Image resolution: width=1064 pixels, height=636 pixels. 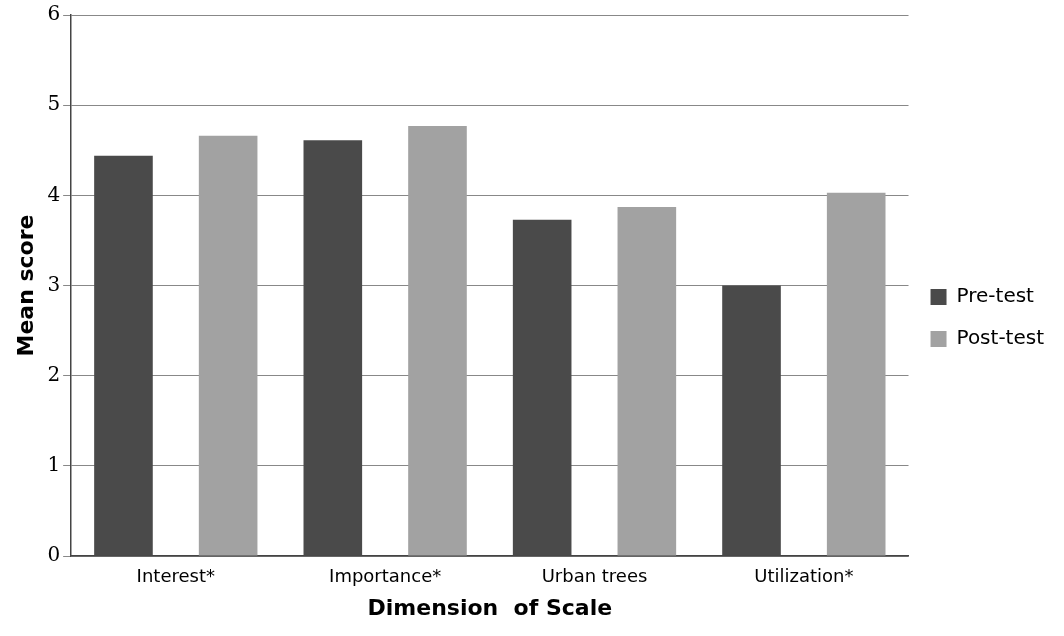 I want to click on y-tick-label: 0, so click(x=54, y=554).